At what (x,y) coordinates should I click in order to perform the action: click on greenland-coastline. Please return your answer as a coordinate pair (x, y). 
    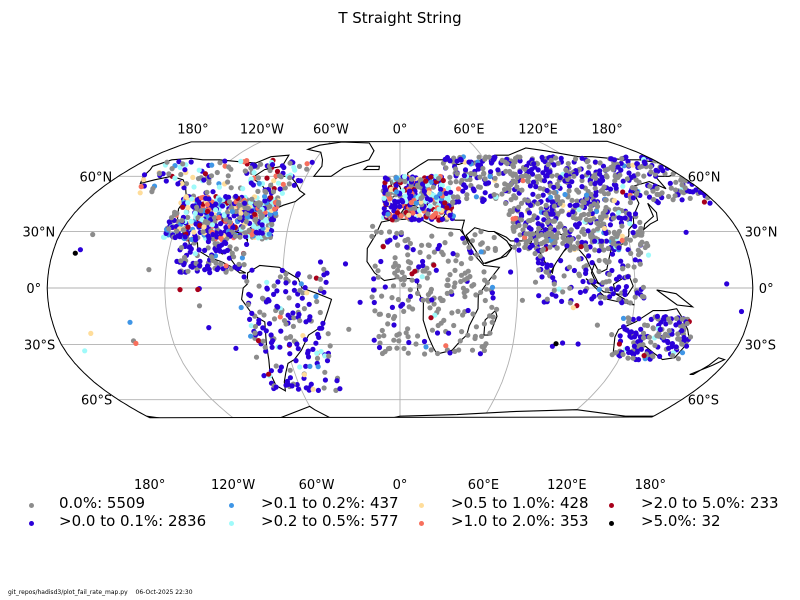
    Looking at the image, I should click on (340, 159).